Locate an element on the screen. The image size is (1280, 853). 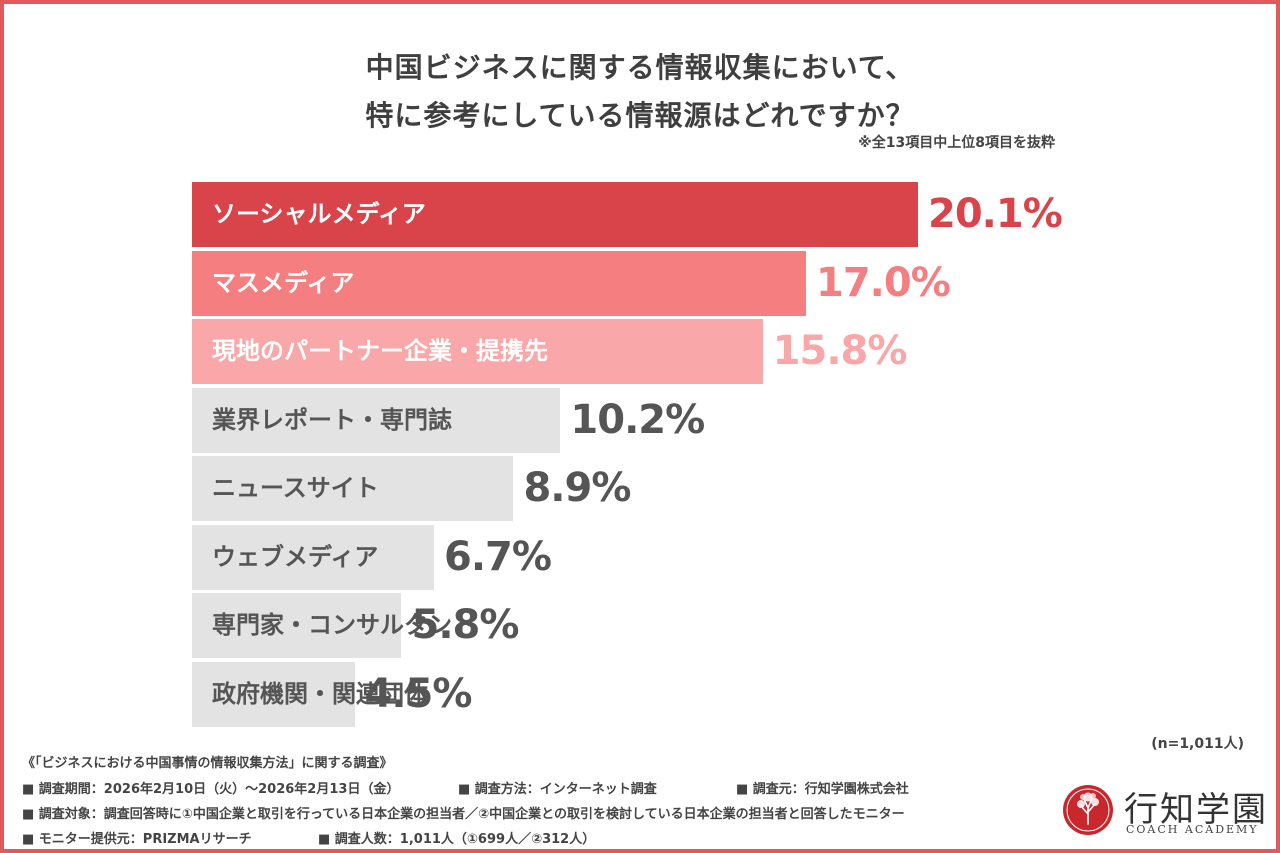
bar-value-label: 20.1% is located at coordinates (995, 214).